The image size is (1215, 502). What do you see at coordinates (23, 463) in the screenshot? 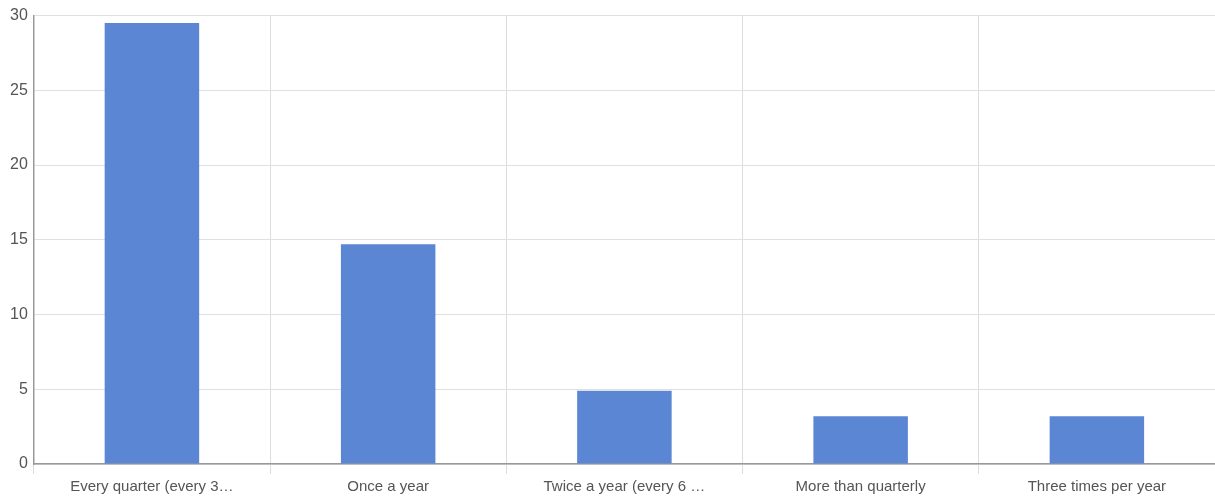
I see `y-tick-label: 0` at bounding box center [23, 463].